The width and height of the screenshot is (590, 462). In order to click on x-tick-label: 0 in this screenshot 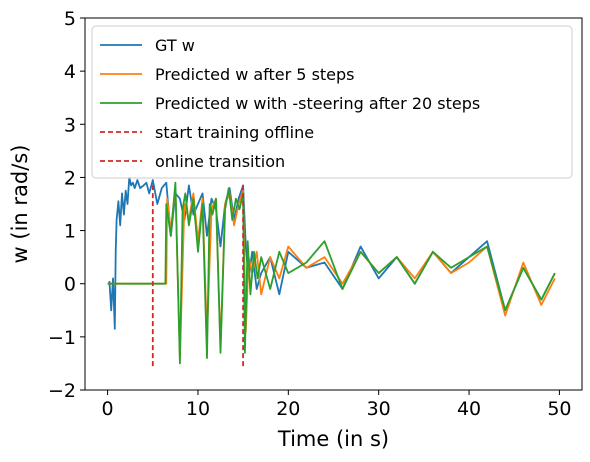, I will do `click(108, 409)`.